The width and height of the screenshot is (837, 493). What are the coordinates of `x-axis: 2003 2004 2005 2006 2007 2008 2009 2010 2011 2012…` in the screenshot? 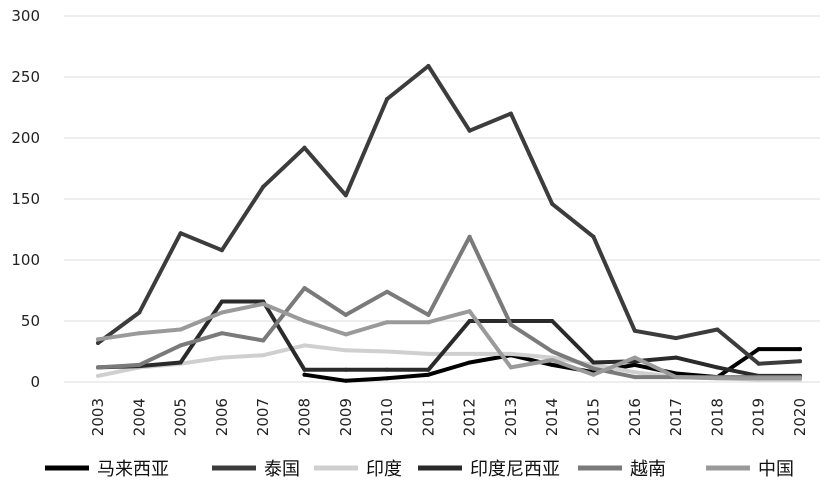 It's located at (449, 417).